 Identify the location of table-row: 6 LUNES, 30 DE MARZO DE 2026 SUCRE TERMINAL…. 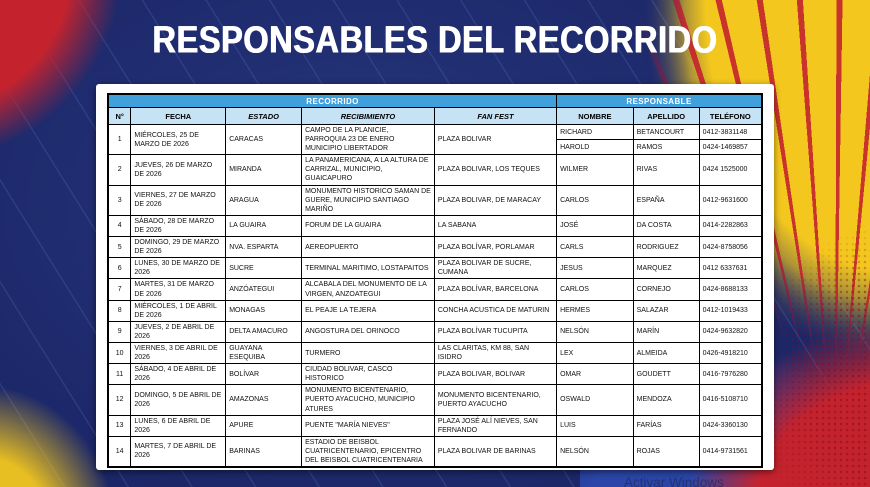
(435, 268).